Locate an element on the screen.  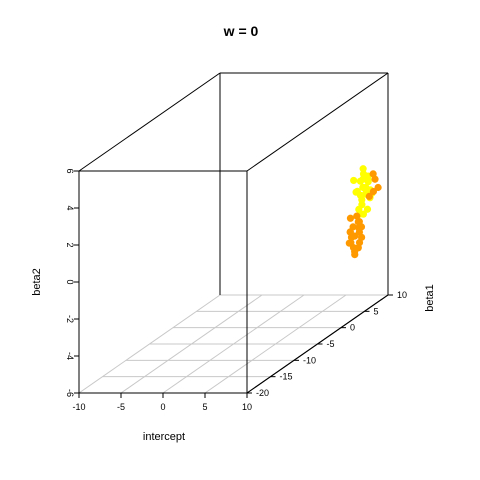
x-axis: -10 -5 0 5 10 is located at coordinates (162, 402).